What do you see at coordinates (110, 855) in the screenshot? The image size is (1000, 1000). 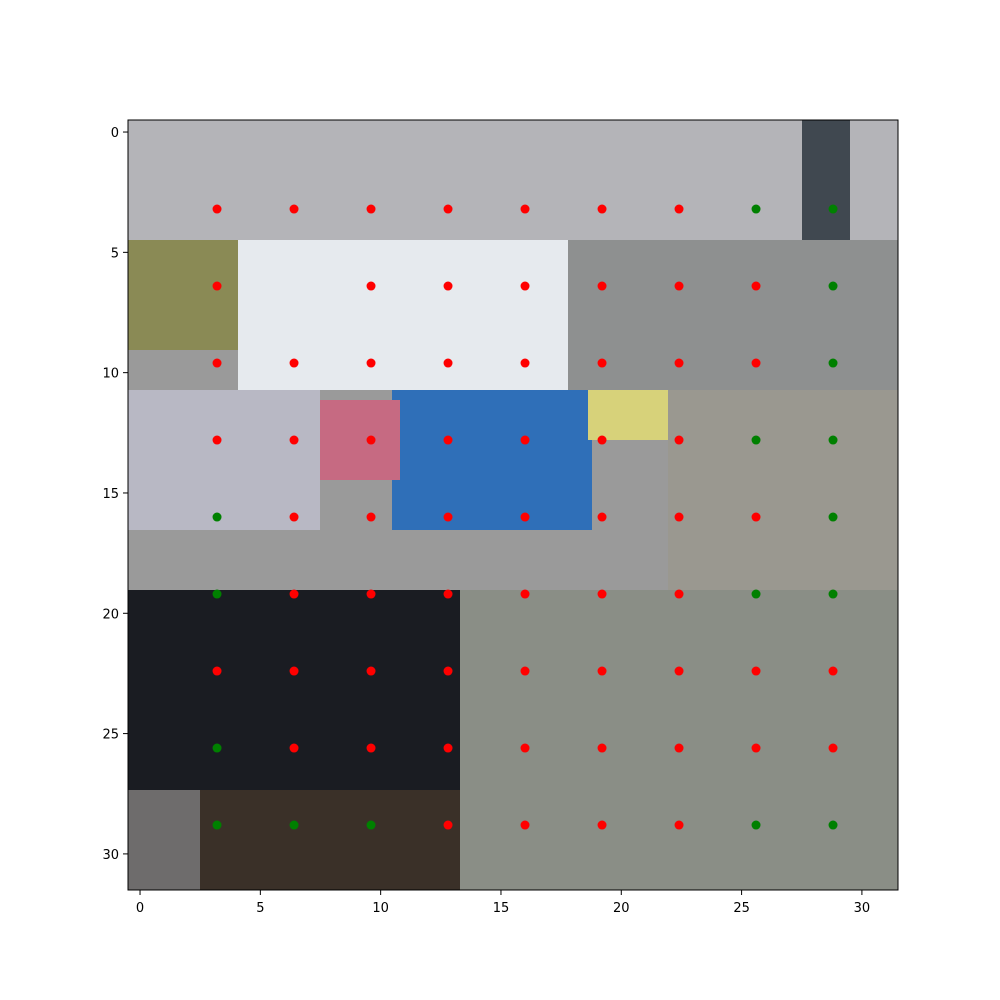 I see `y-tick-label: 30` at bounding box center [110, 855].